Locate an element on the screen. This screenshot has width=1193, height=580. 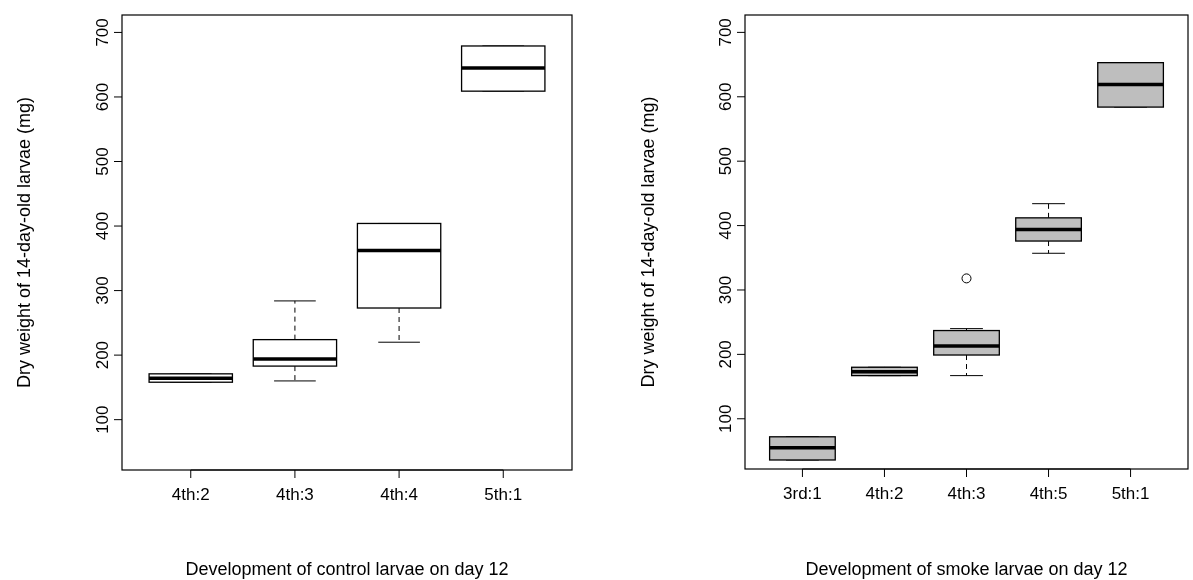
x-tick-label: 3rd:1 is located at coordinates (802, 493).